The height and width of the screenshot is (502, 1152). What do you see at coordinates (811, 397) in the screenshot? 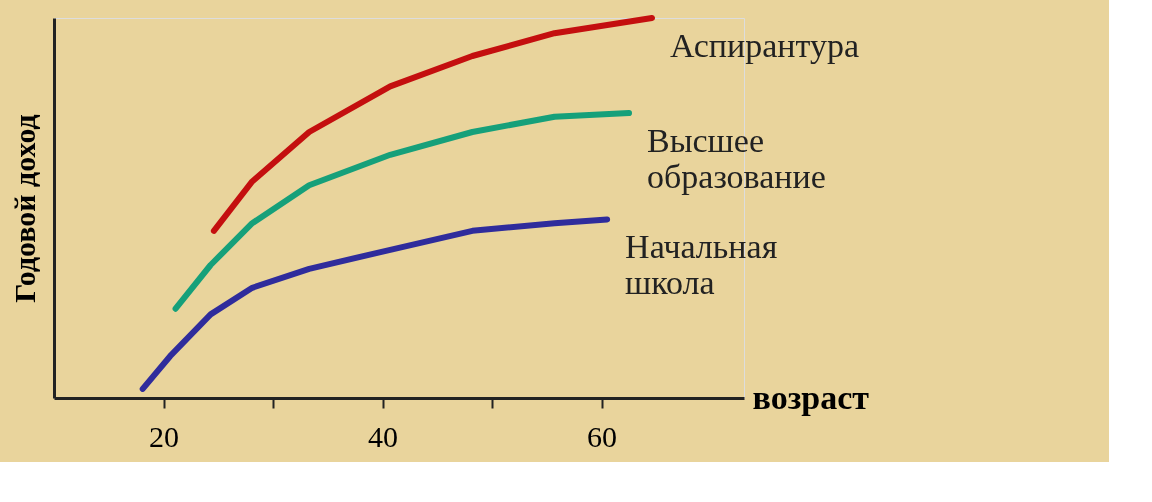
I see `x-axis-title: возраст` at bounding box center [811, 397].